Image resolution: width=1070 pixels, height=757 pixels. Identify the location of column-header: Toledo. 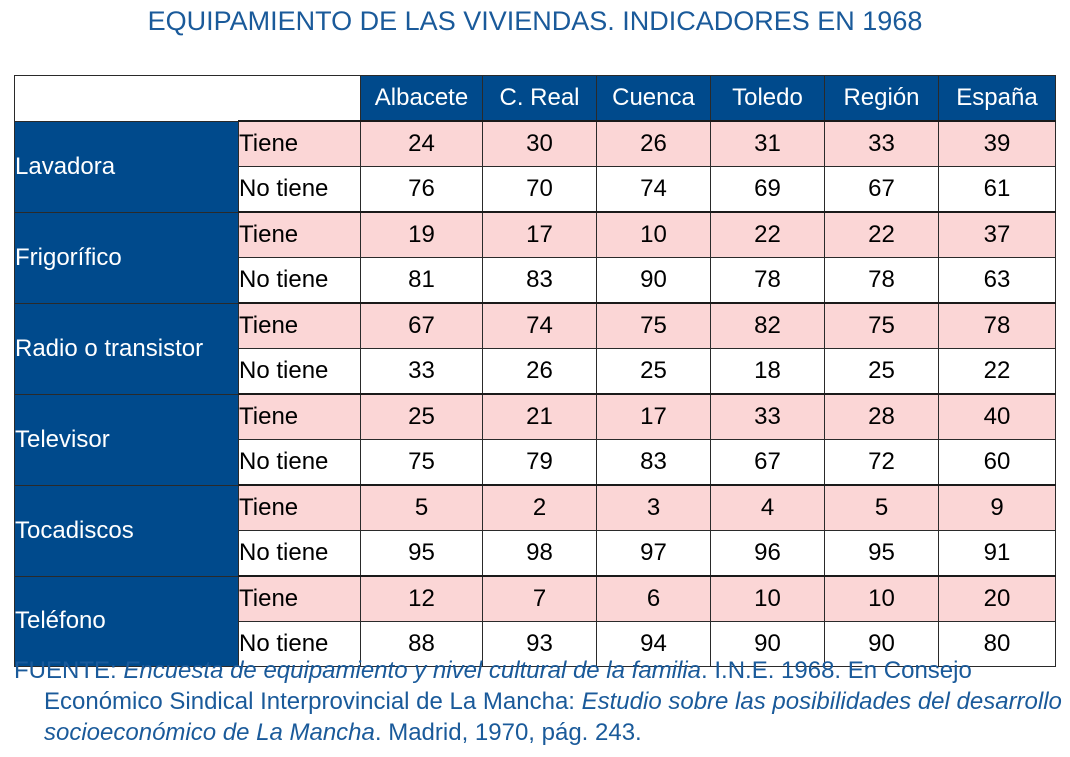
(767, 98).